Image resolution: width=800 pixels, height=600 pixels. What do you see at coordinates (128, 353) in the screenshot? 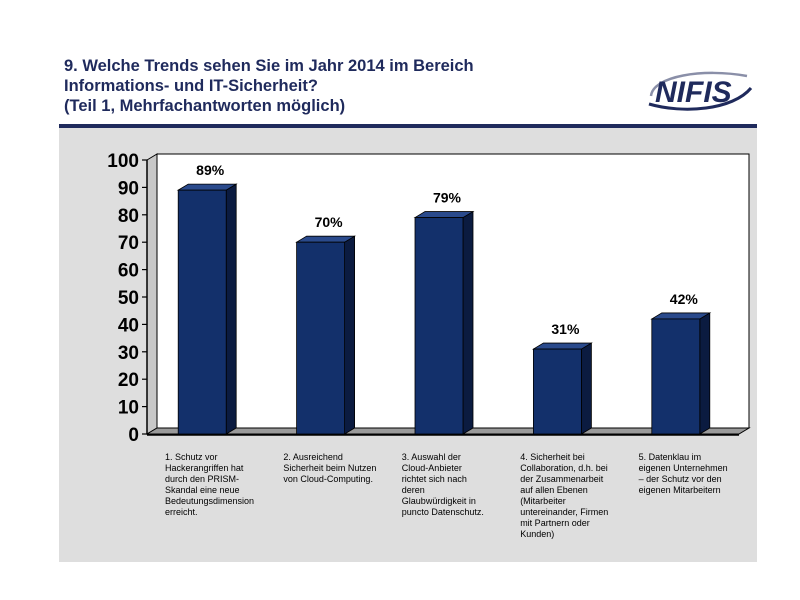
I see `y-tick-label: 30` at bounding box center [128, 353].